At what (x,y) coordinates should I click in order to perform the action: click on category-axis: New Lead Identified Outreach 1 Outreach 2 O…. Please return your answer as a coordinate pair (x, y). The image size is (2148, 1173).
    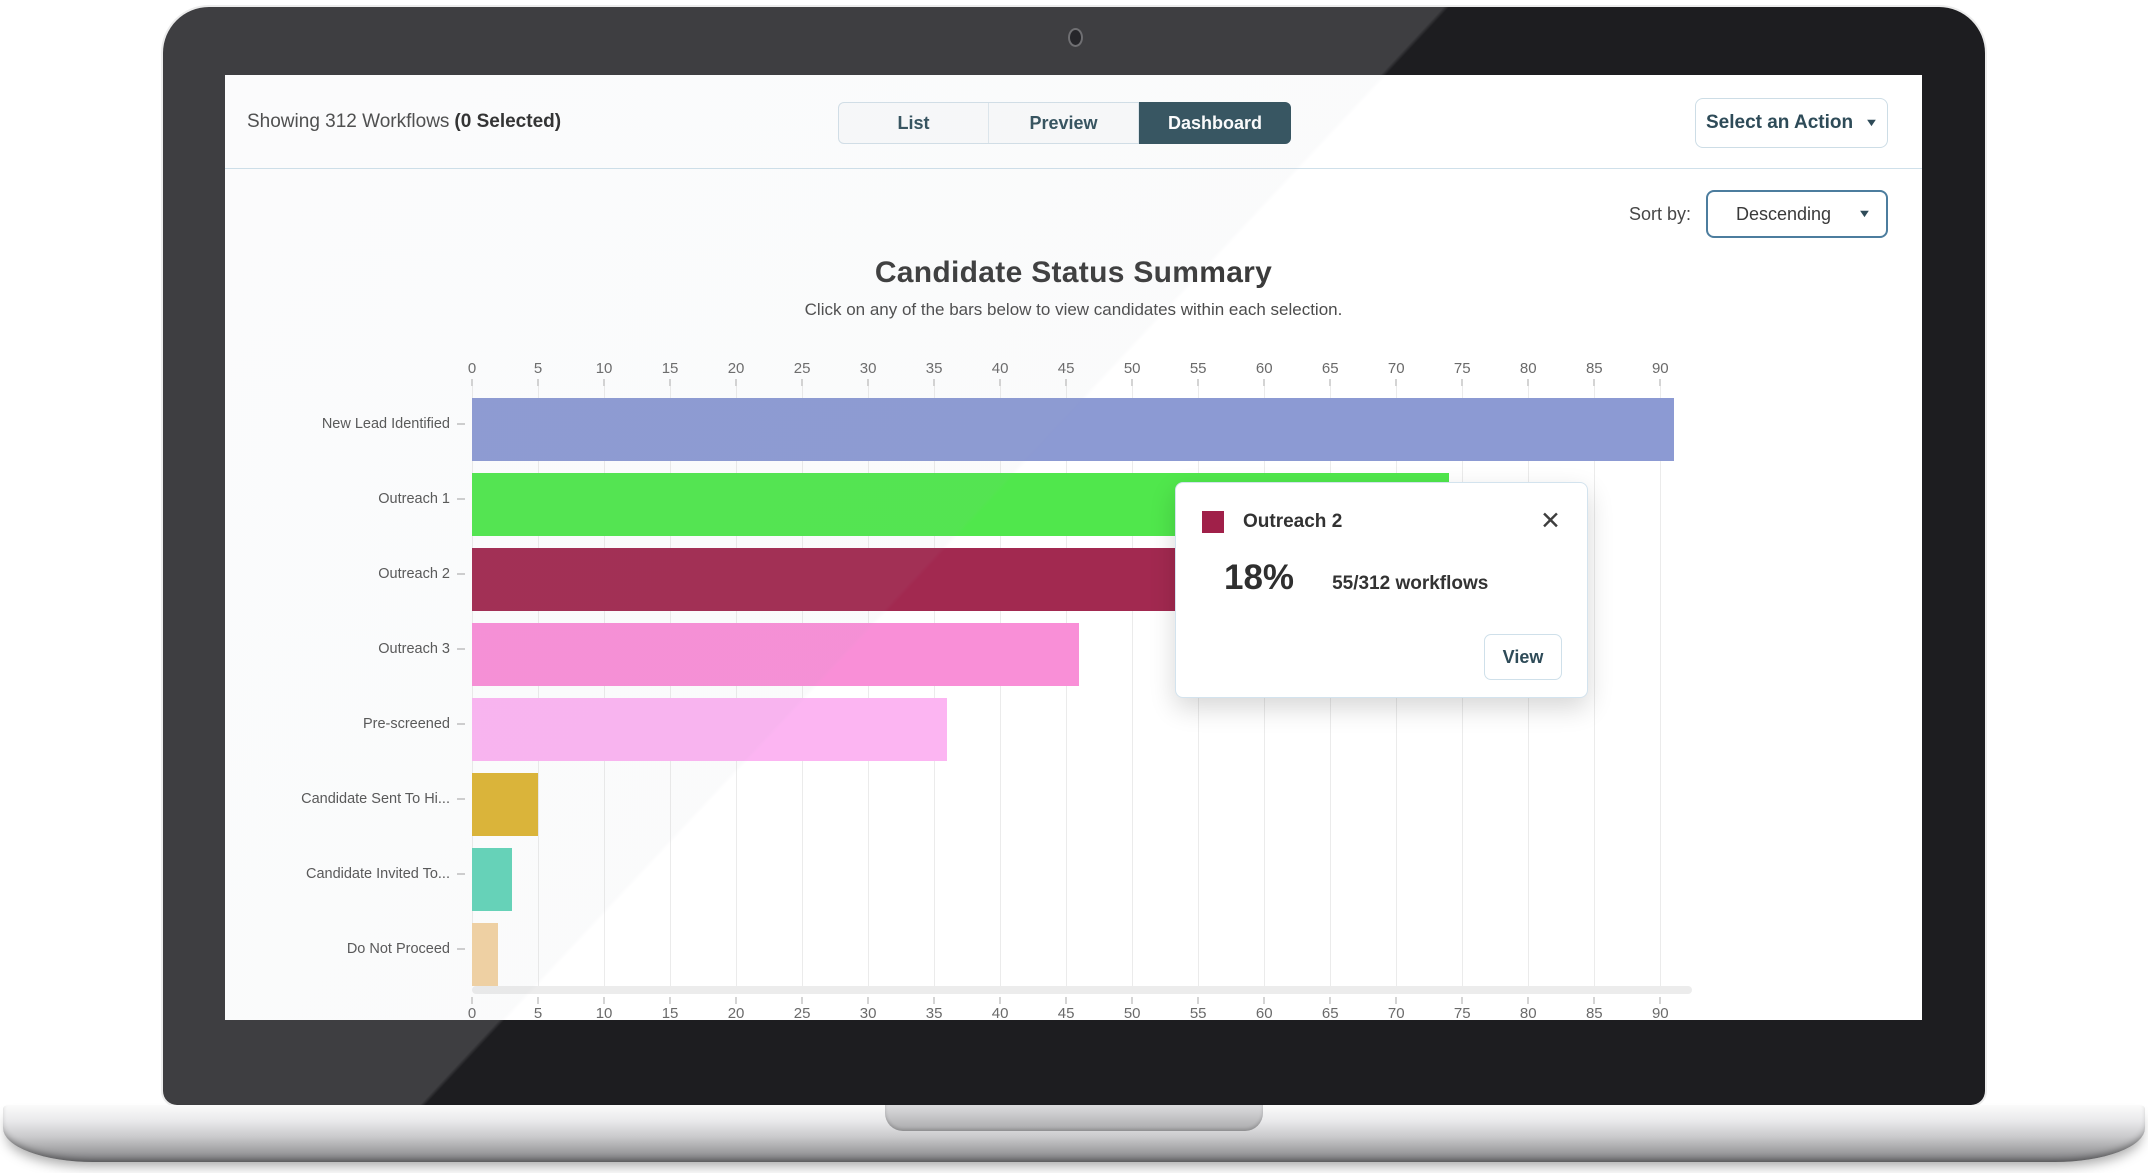
    Looking at the image, I should click on (345, 686).